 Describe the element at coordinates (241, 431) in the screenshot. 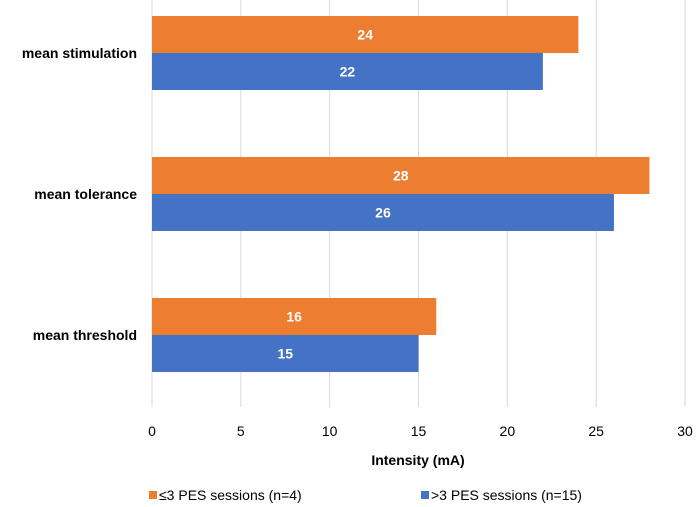

I see `x-tick-label-5: 5` at that location.